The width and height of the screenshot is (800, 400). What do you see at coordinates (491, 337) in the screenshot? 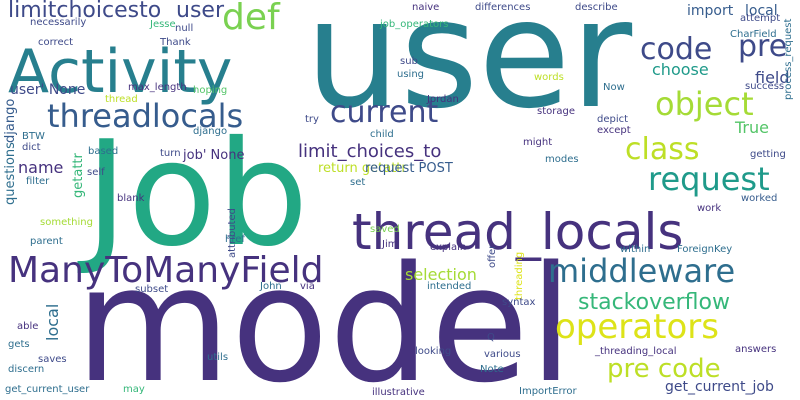
I see `word-q: Q` at bounding box center [491, 337].